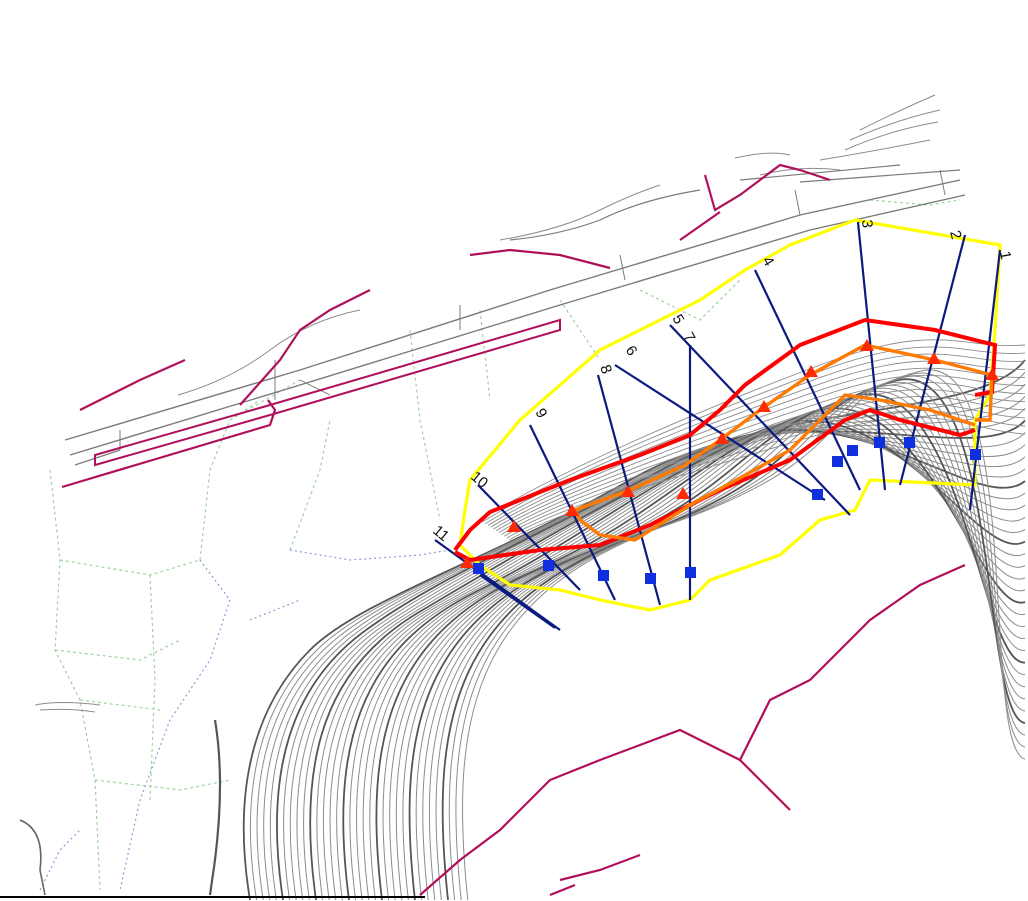 The height and width of the screenshot is (901, 1028). What do you see at coordinates (517, 601) in the screenshot?
I see `cross-section-line-11b` at bounding box center [517, 601].